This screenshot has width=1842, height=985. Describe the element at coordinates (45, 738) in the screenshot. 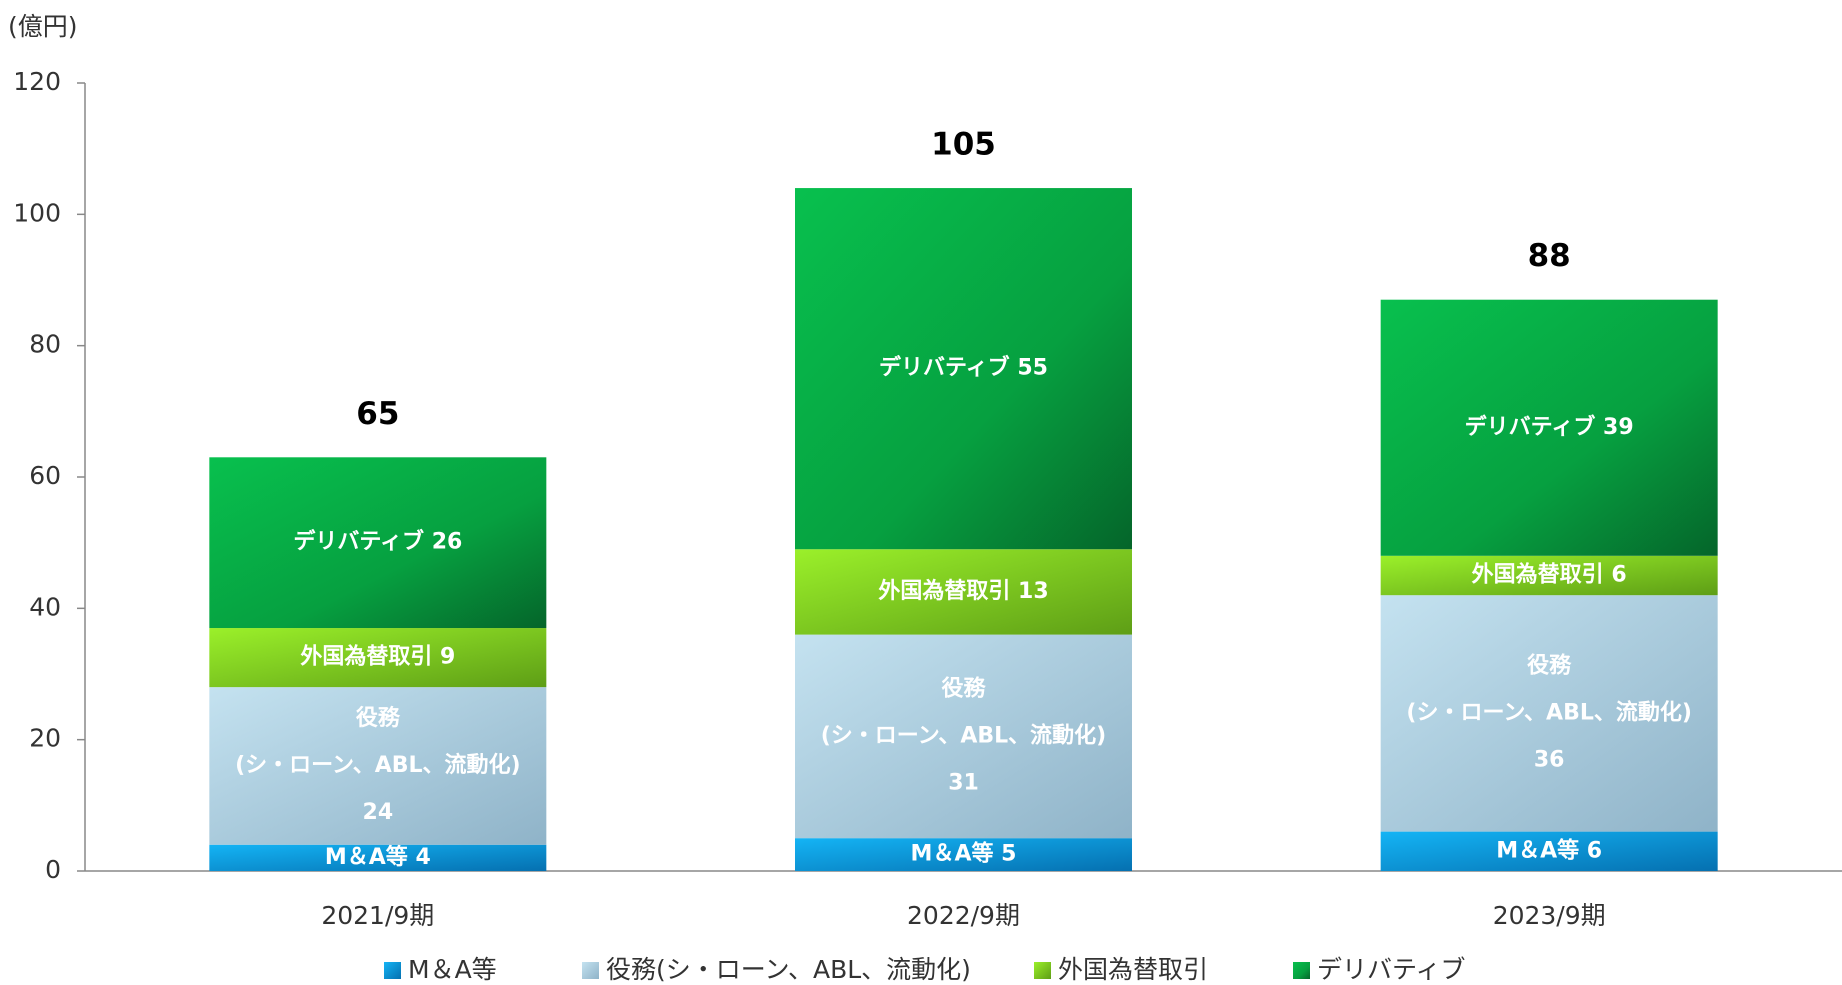

I see `y-tick-label: 20` at that location.